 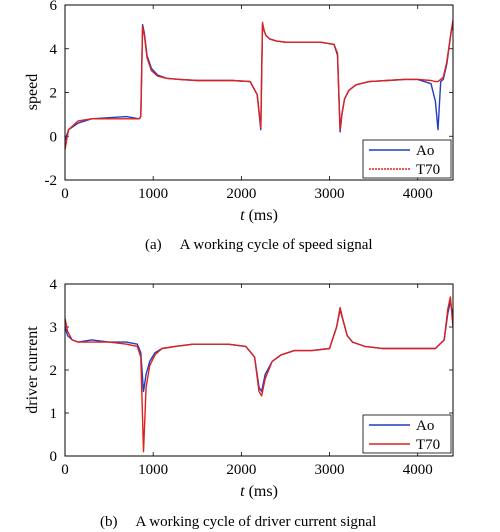 What do you see at coordinates (109, 522) in the screenshot?
I see `driver-current-caption-tag: (b)` at bounding box center [109, 522].